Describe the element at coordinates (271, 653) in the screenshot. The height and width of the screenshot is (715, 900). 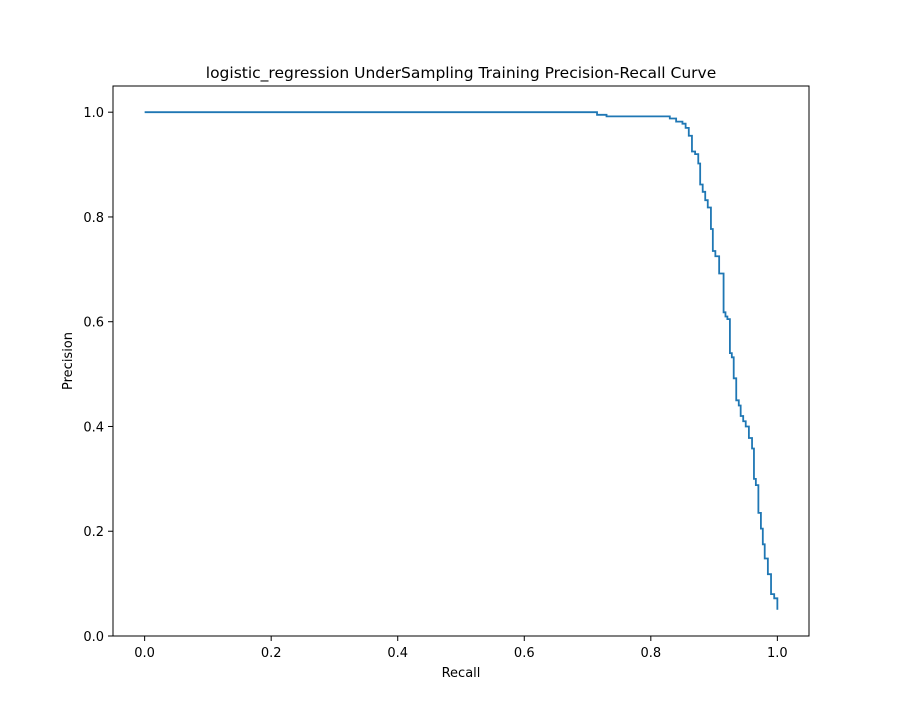
I see `x-tick-label: 0.2` at that location.